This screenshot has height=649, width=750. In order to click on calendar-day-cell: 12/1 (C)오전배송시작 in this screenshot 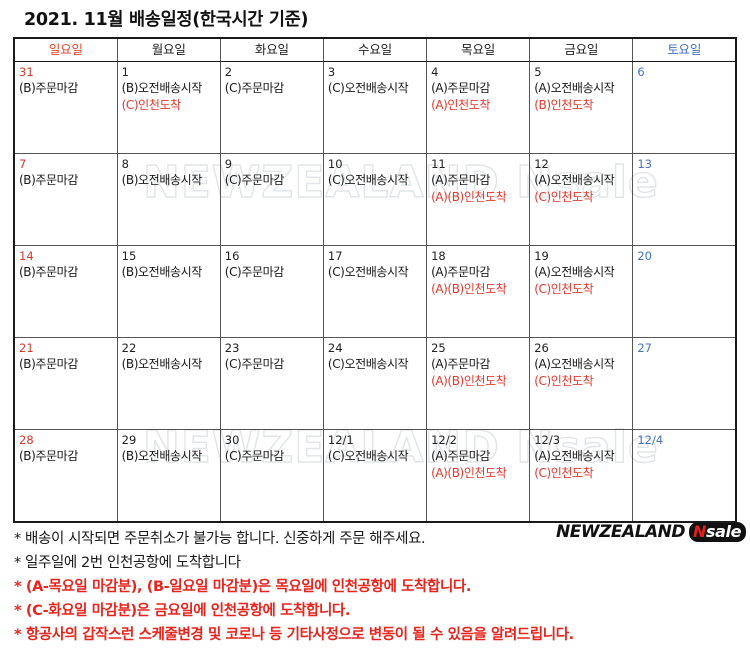, I will do `click(375, 476)`.